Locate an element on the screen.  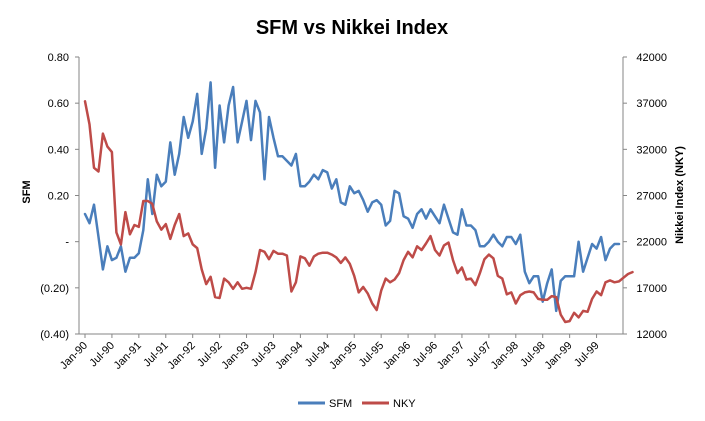
left-tick-label: (0.40) is located at coordinates (54, 335).